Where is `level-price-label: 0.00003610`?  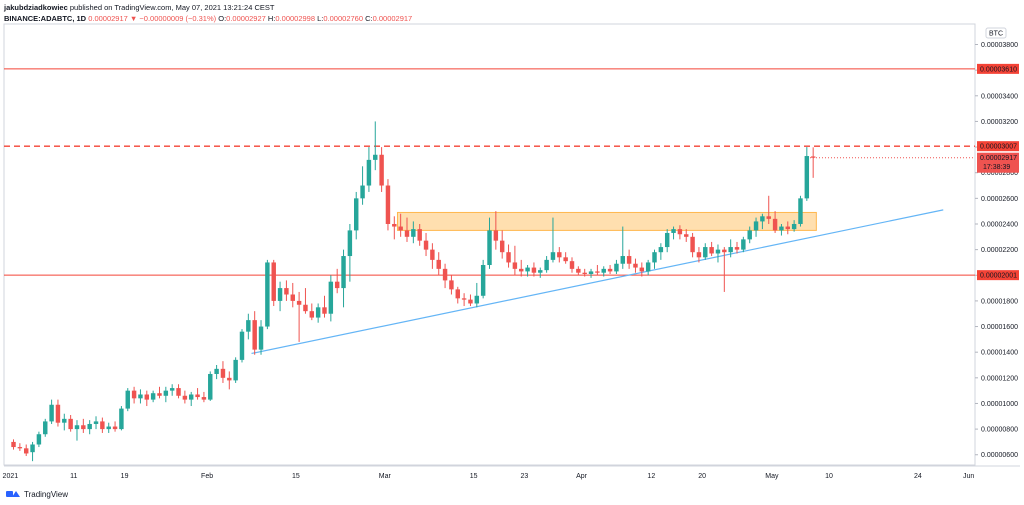
level-price-label: 0.00003610 is located at coordinates (998, 69).